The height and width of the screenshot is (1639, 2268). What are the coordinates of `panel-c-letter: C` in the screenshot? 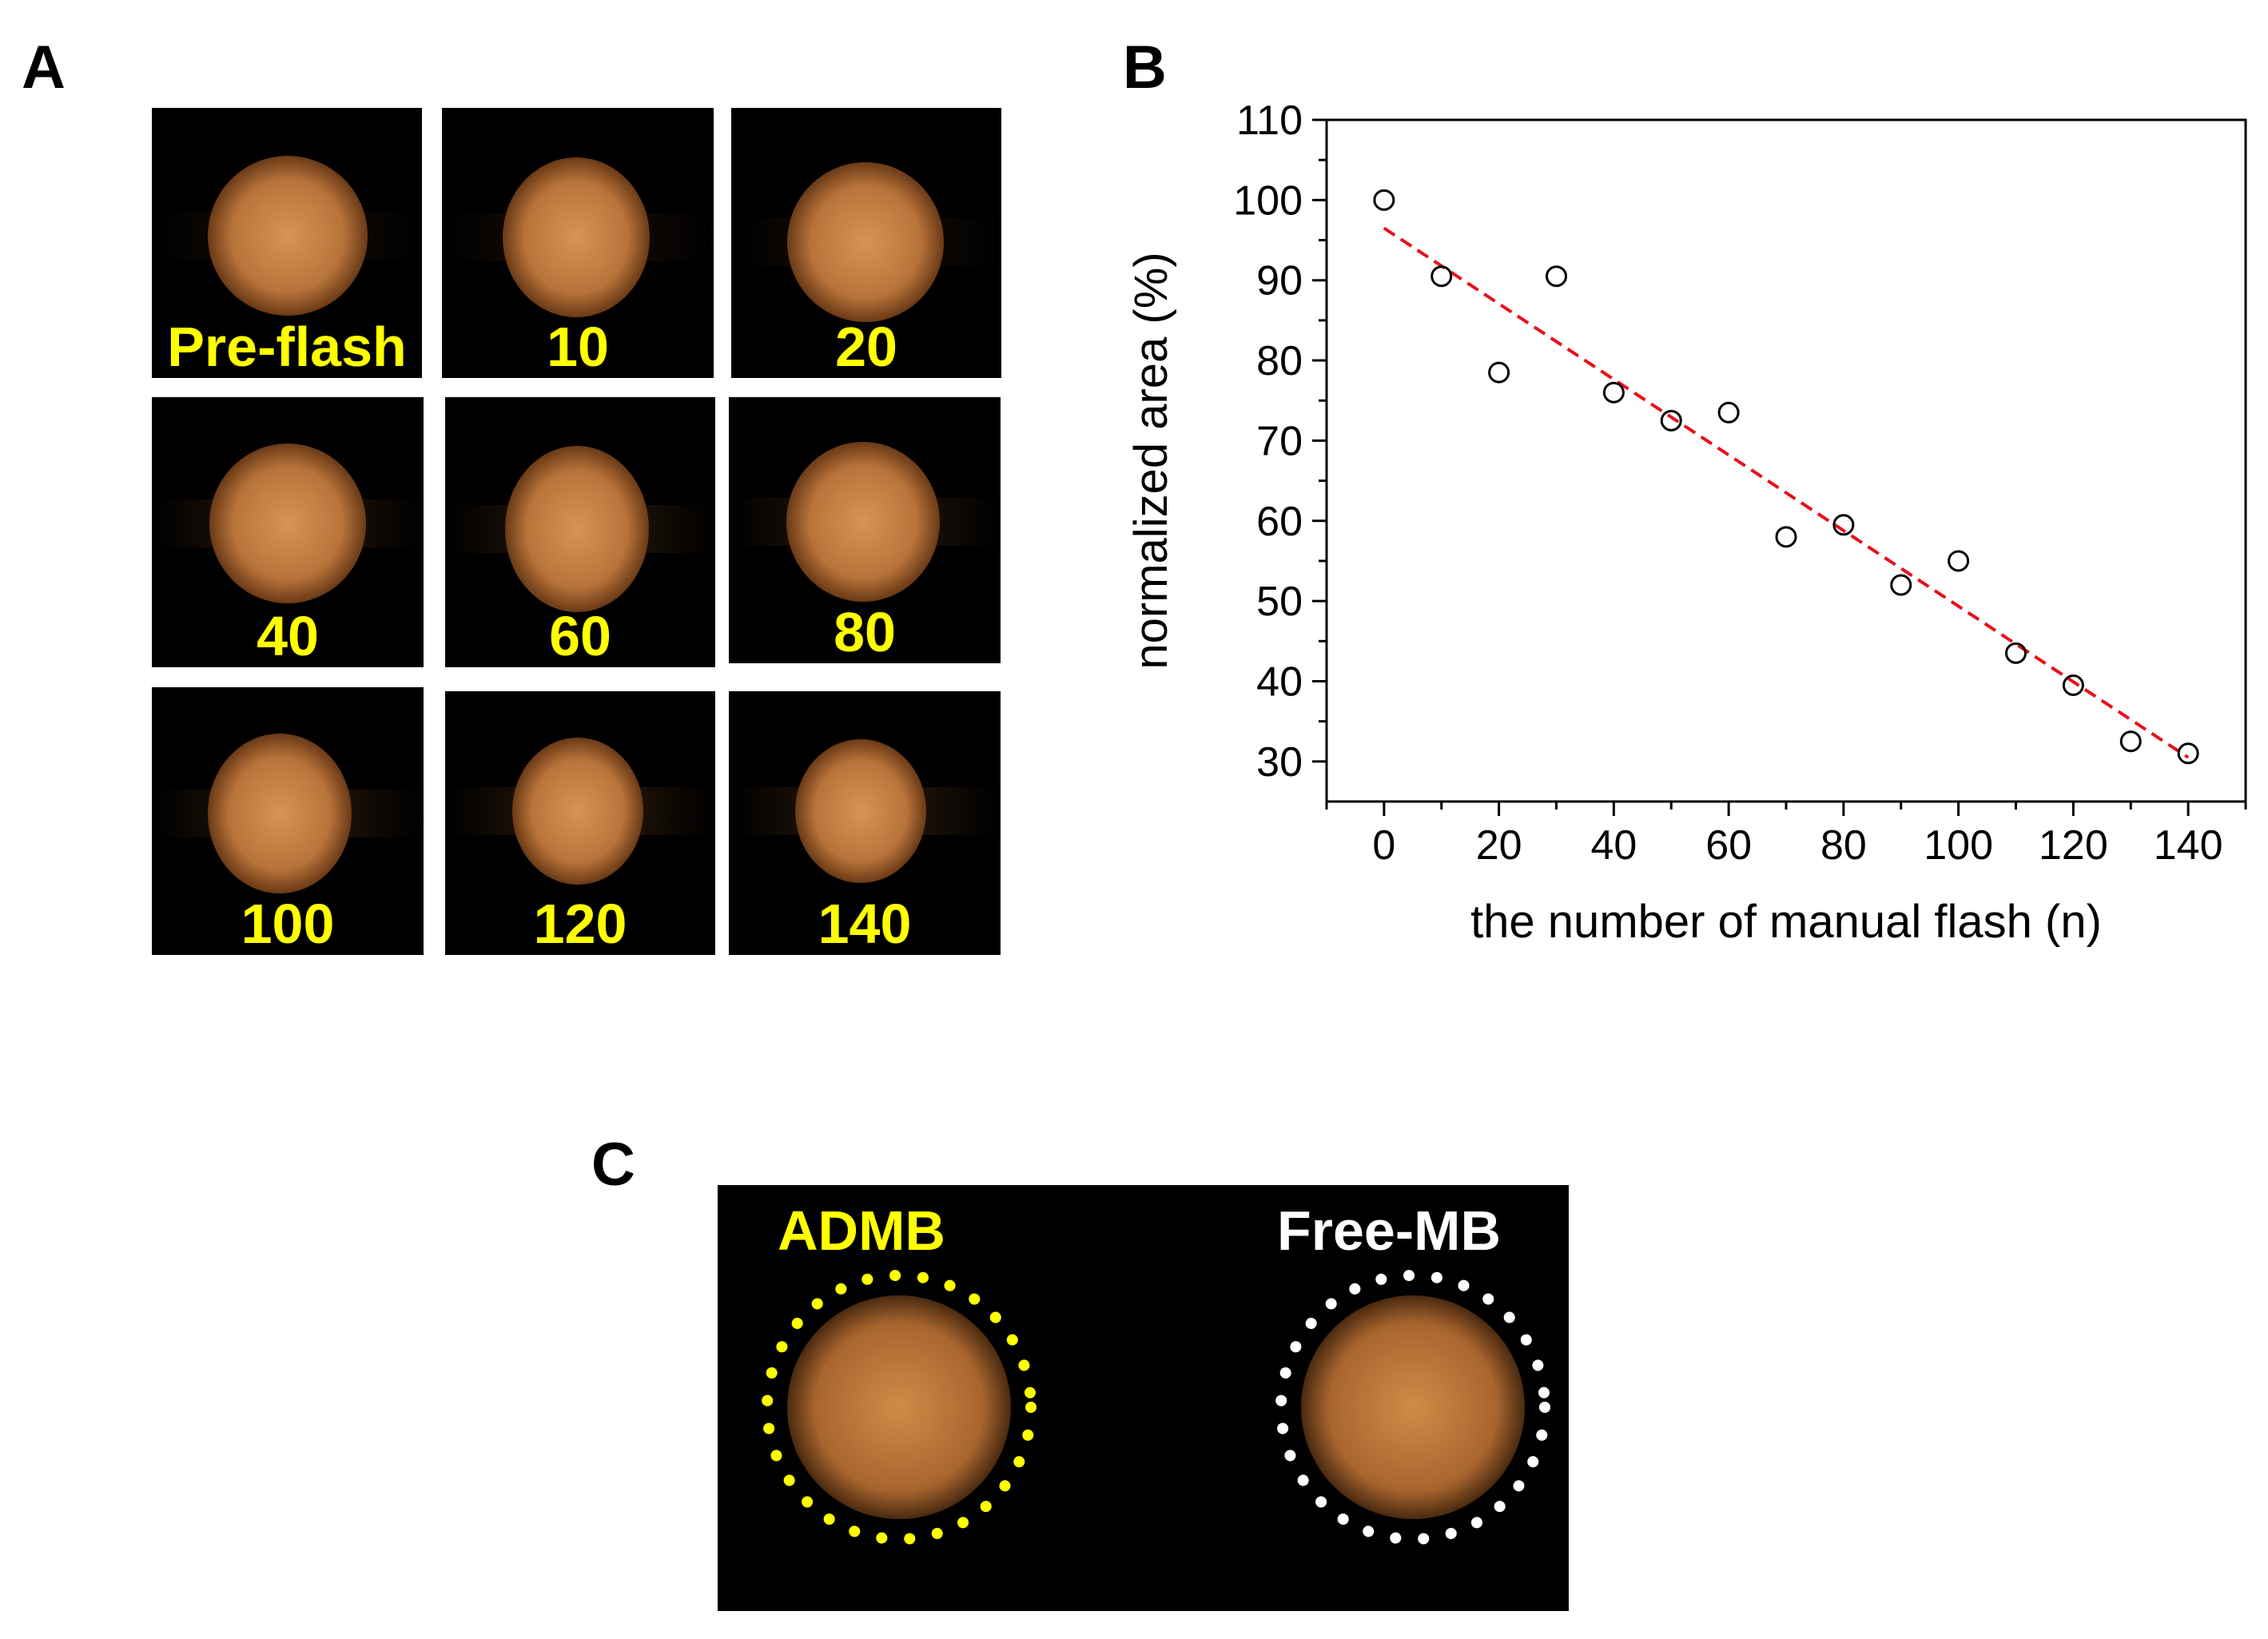 It's located at (613, 1165).